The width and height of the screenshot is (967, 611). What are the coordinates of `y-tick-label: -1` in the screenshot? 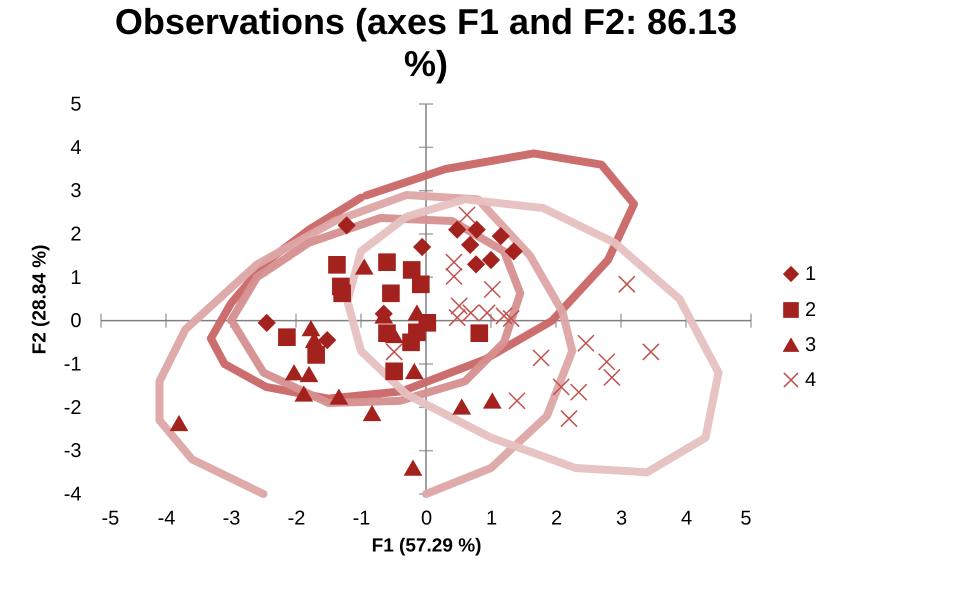 It's located at (73, 365).